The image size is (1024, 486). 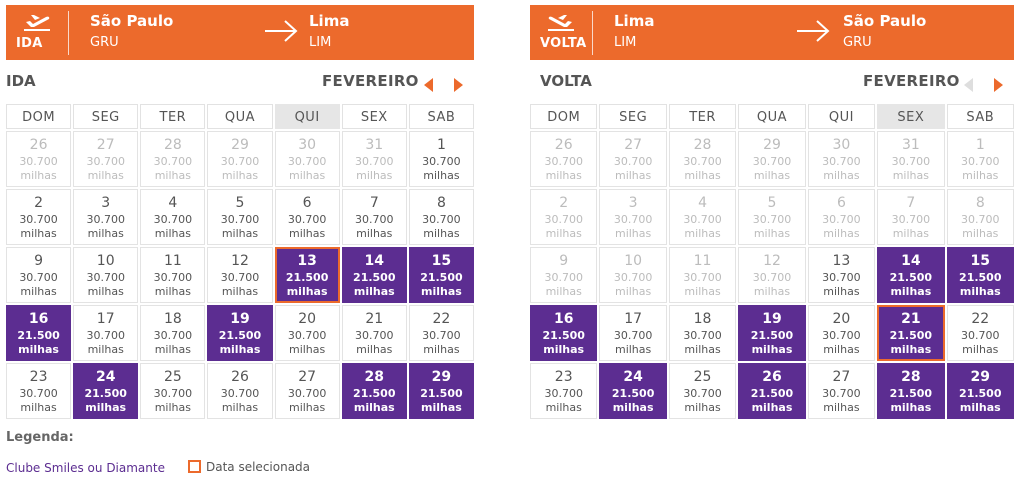 I want to click on calendar-day-selected: 21 21.500 milhas, so click(x=911, y=333).